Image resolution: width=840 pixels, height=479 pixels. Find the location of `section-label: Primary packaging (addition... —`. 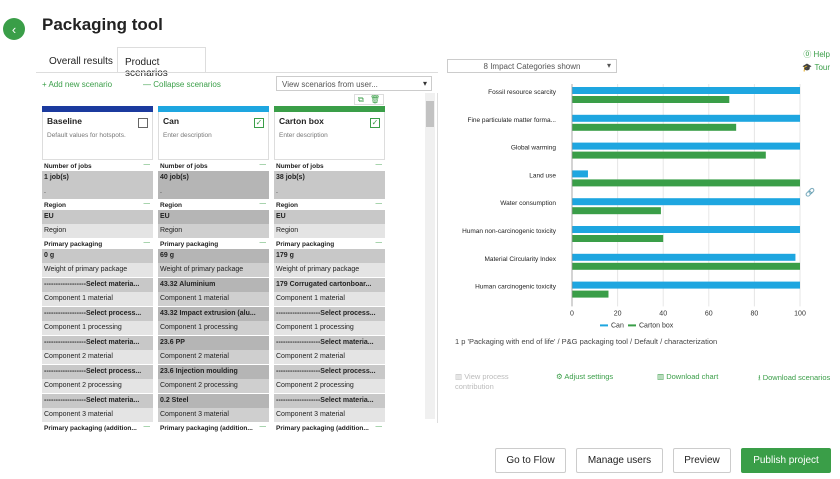

section-label: Primary packaging (addition... — is located at coordinates (329, 427).